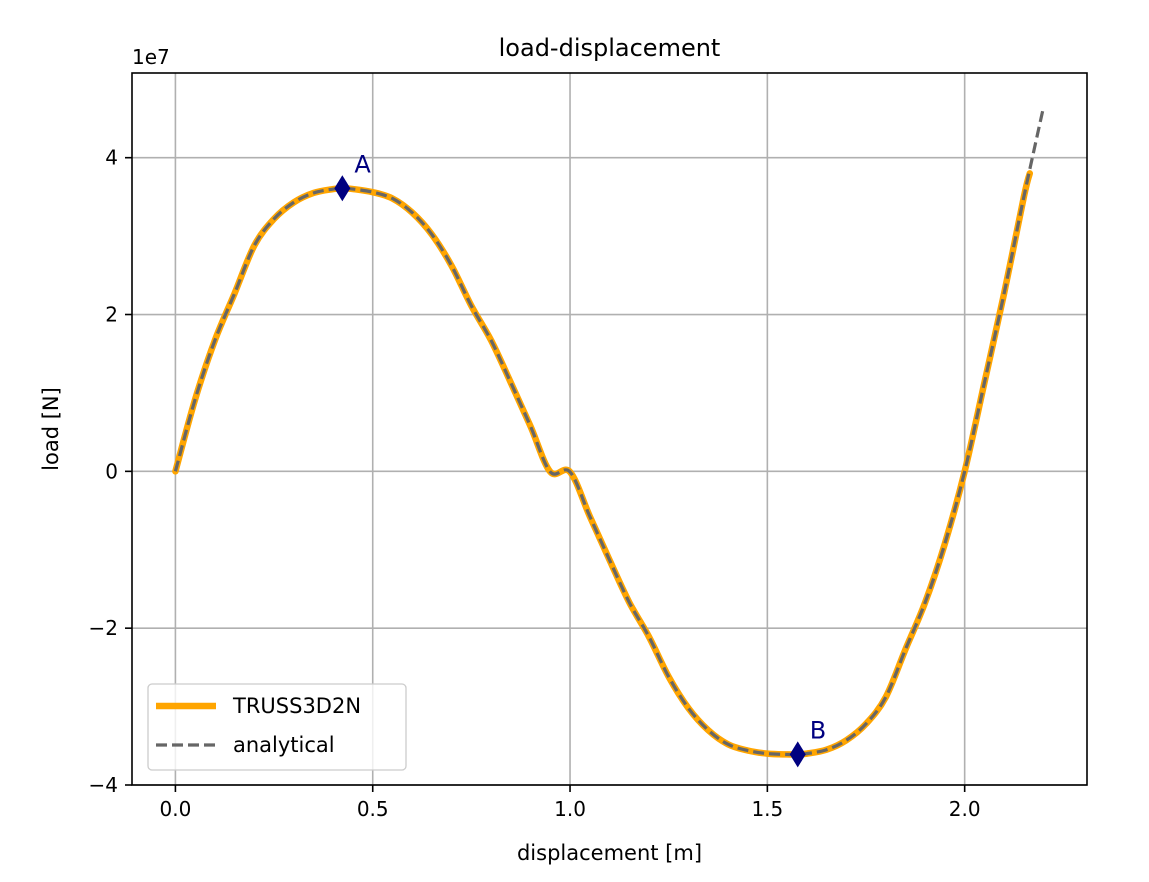  What do you see at coordinates (284, 745) in the screenshot?
I see `legend-label-analytical: analytical` at bounding box center [284, 745].